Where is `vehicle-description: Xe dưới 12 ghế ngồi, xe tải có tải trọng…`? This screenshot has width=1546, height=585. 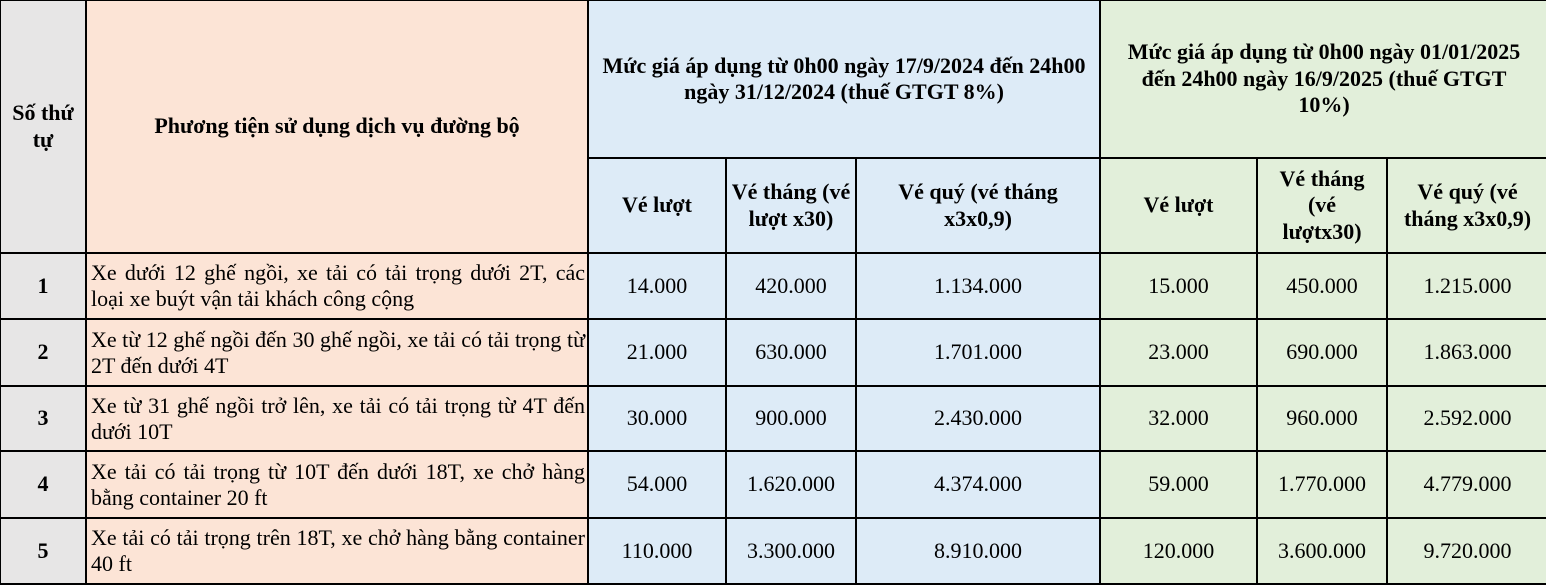 vehicle-description: Xe dưới 12 ghế ngồi, xe tải có tải trọng… is located at coordinates (337, 286).